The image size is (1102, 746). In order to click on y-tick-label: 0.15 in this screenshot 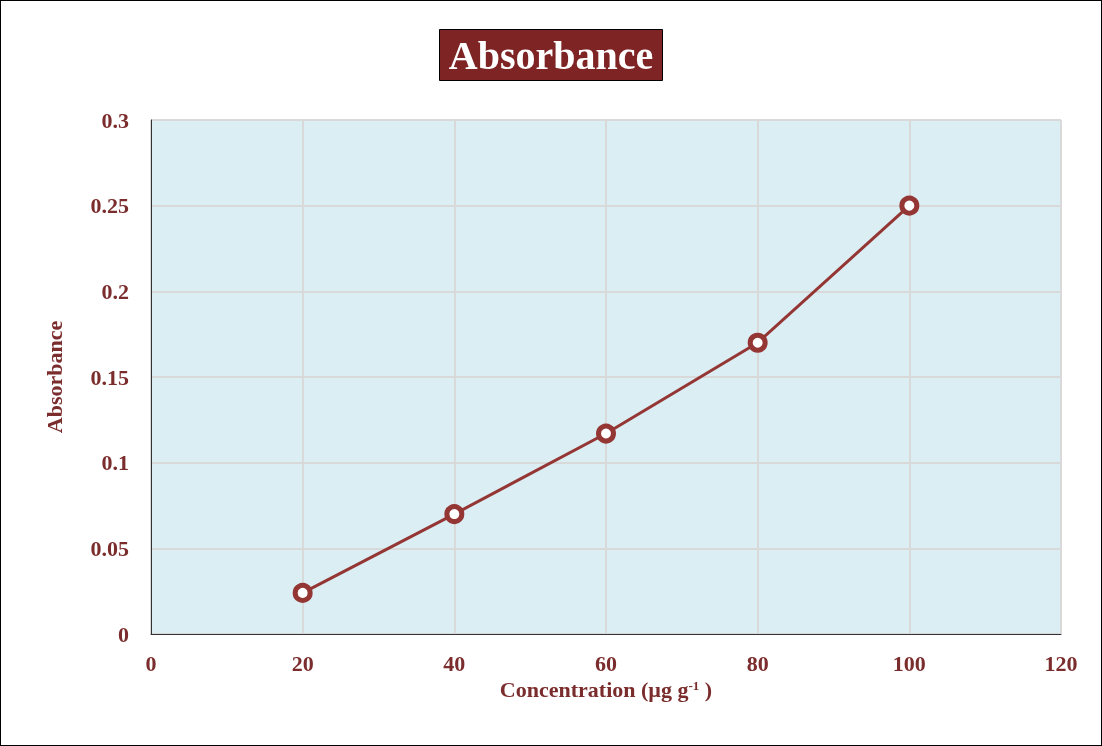, I will do `click(109, 377)`.